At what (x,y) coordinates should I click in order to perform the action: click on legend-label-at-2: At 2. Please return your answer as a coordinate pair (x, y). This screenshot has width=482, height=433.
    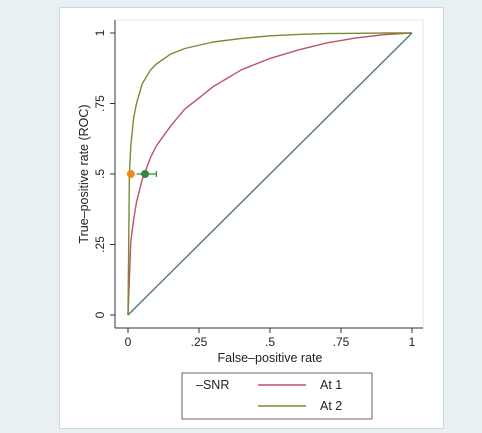
    Looking at the image, I should click on (331, 406).